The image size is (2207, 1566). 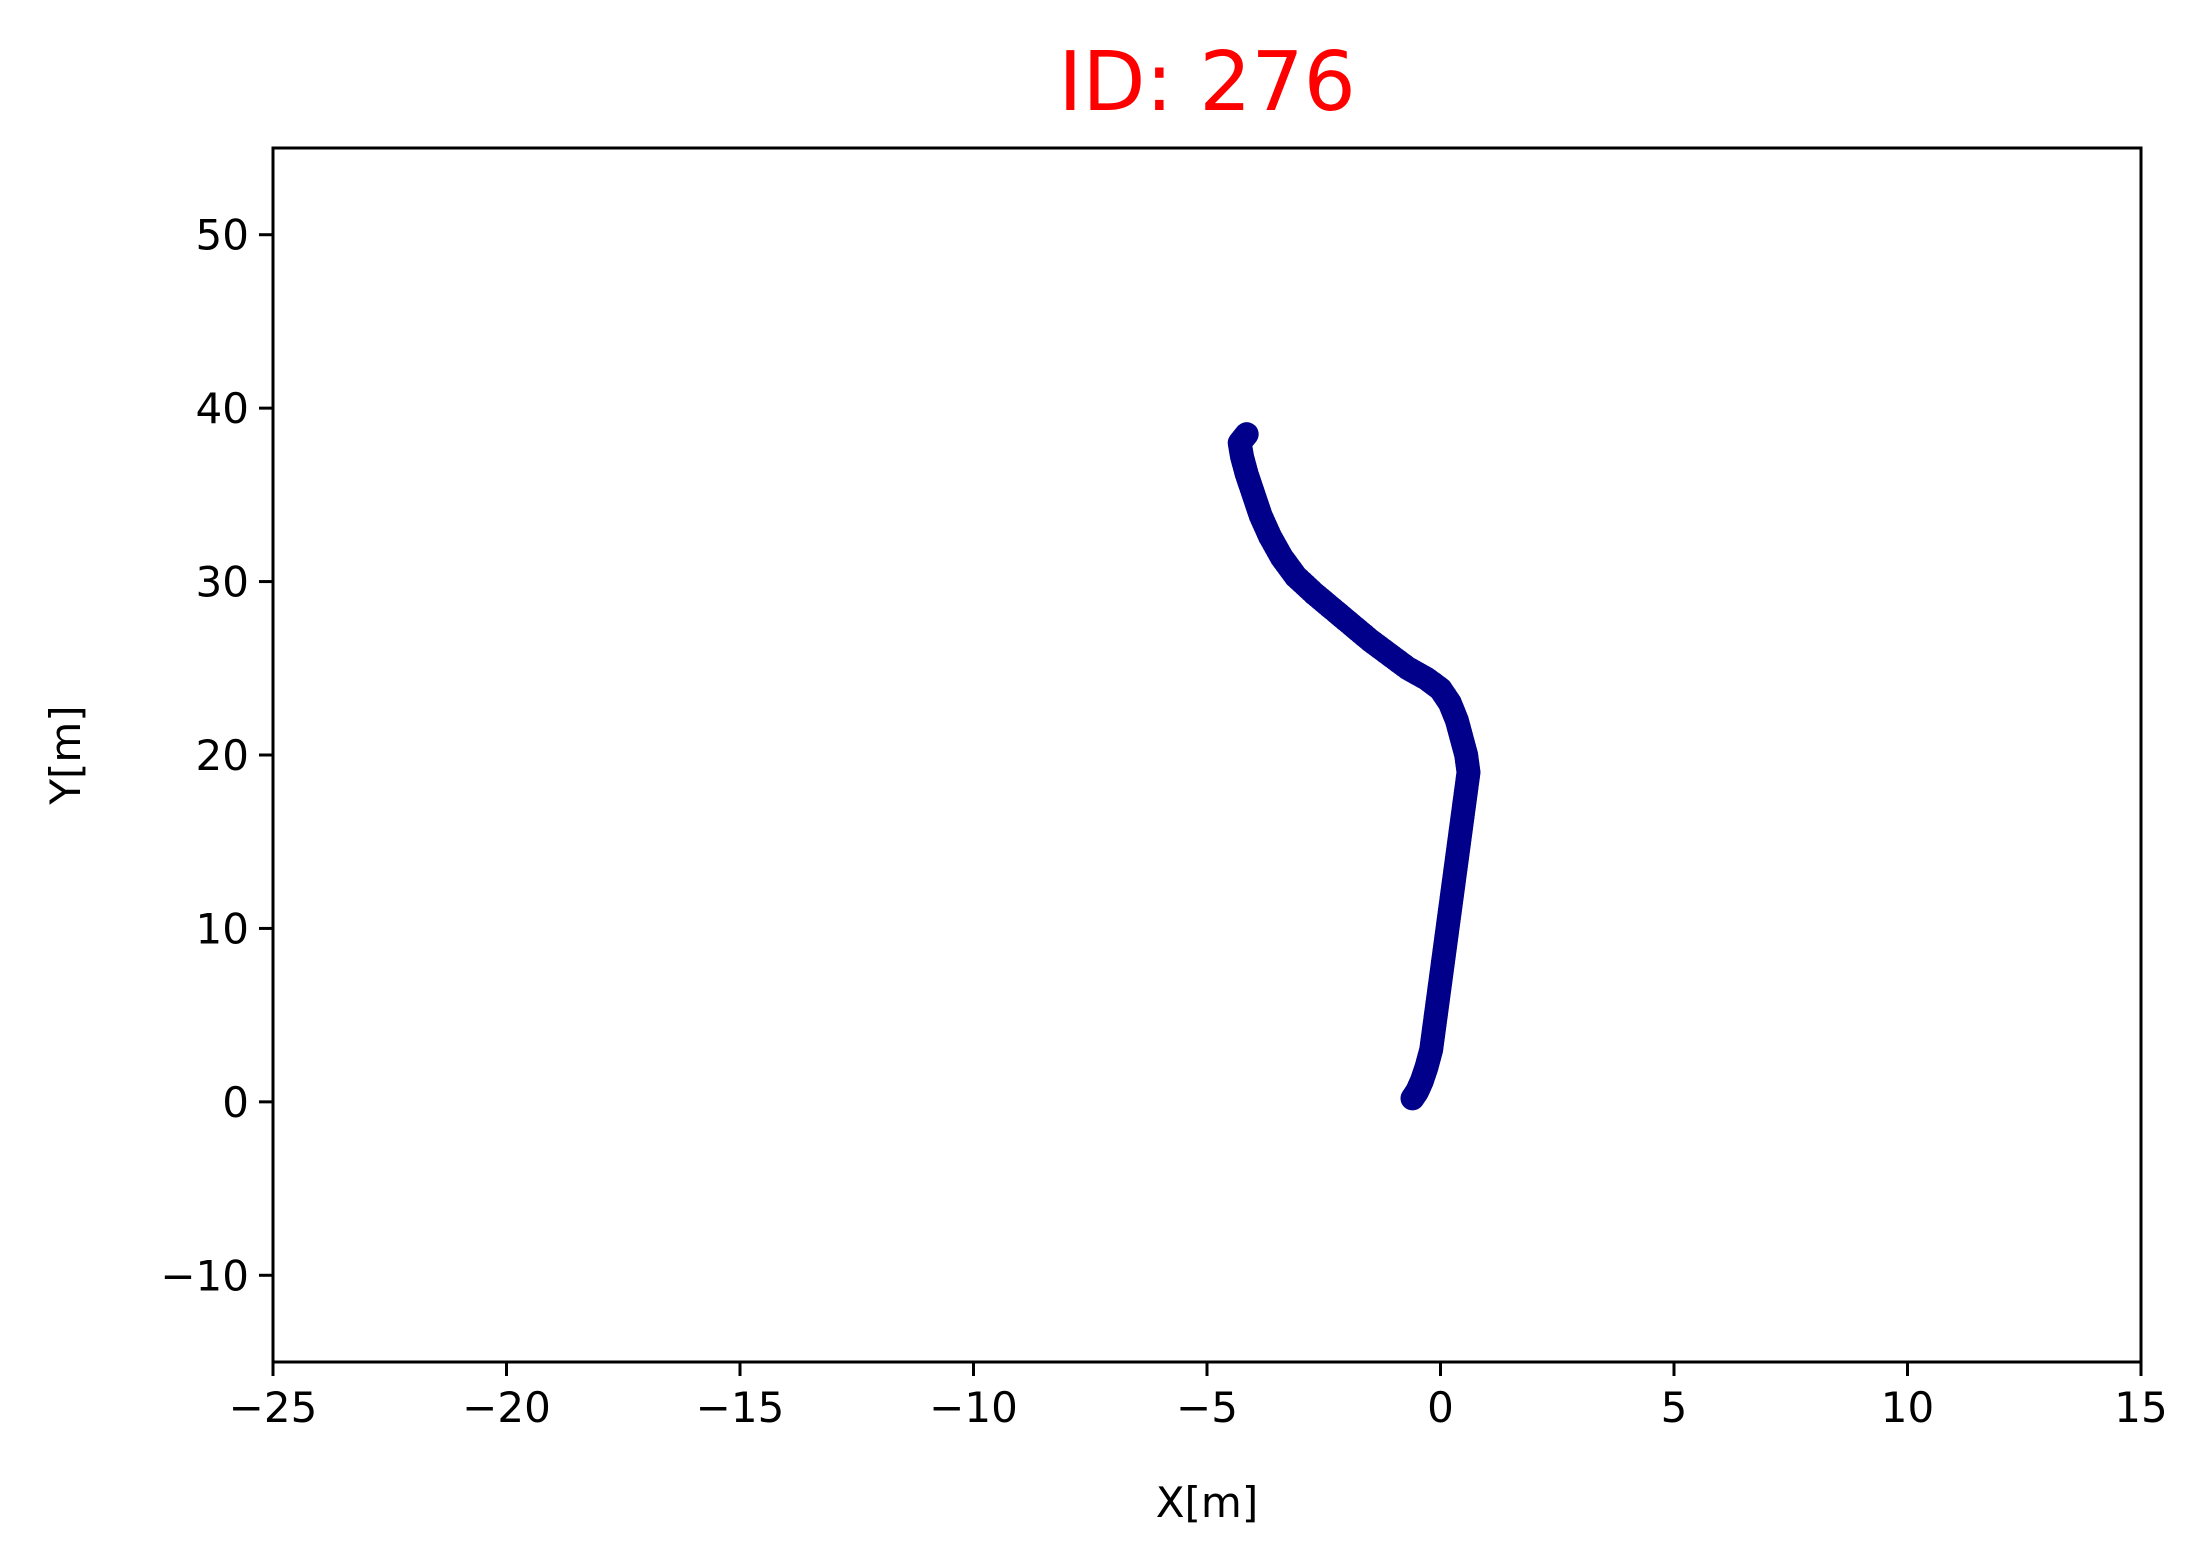 I want to click on y-tick-label: 30, so click(x=222, y=582).